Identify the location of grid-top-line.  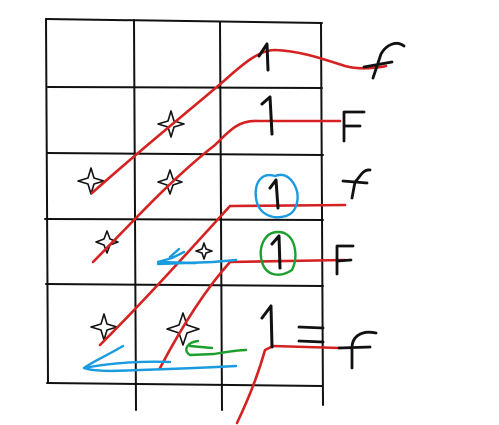
(184, 21).